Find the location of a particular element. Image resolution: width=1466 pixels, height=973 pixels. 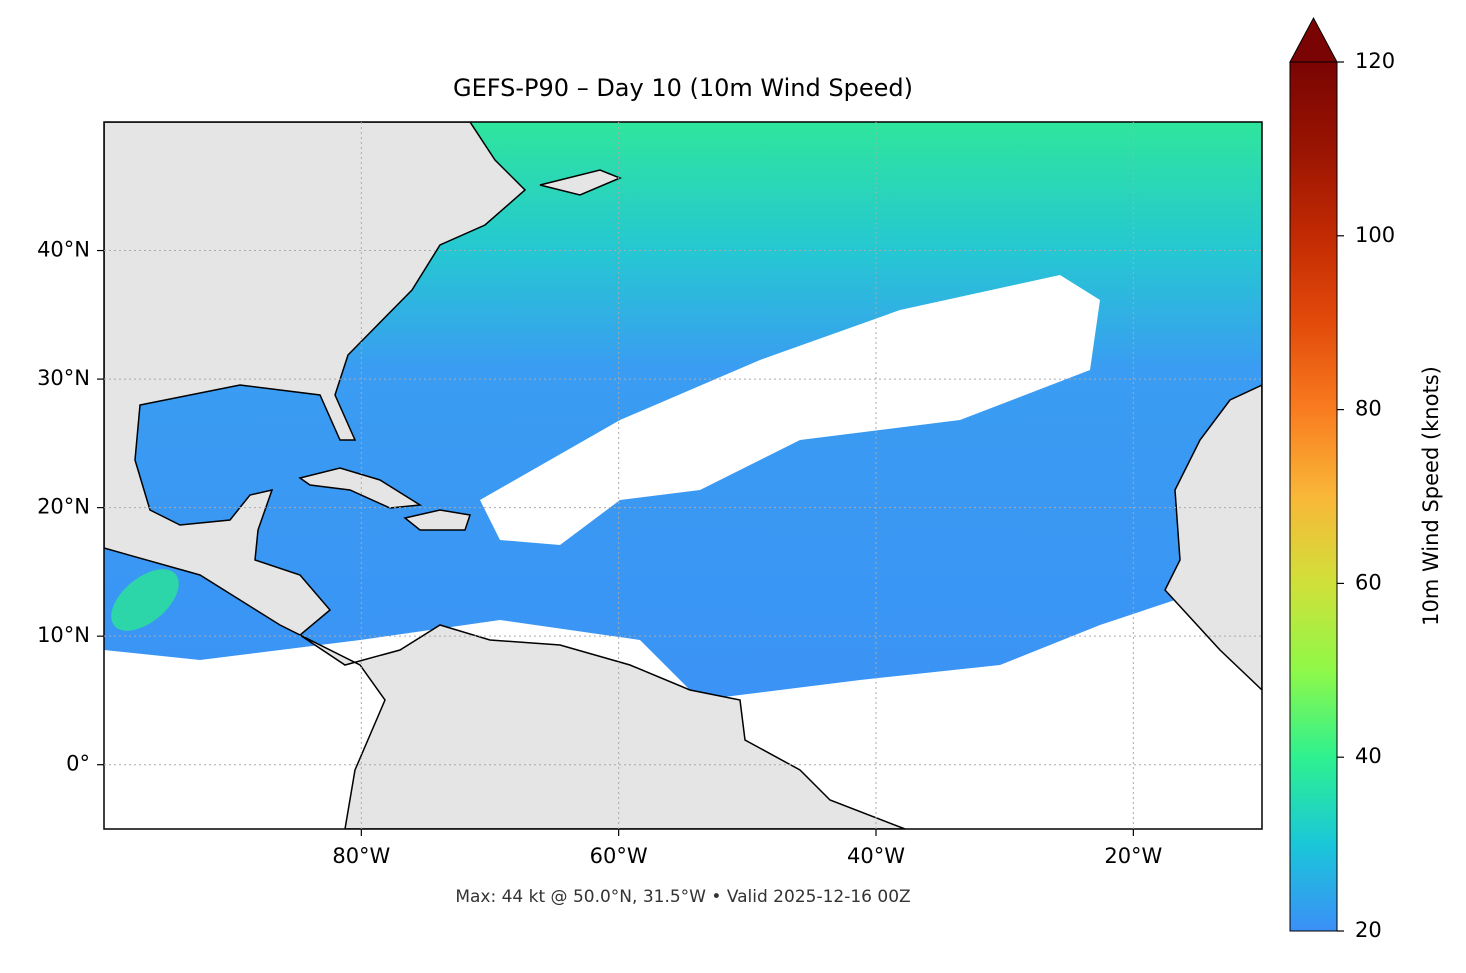

x-tick-label: 40°W is located at coordinates (876, 856).